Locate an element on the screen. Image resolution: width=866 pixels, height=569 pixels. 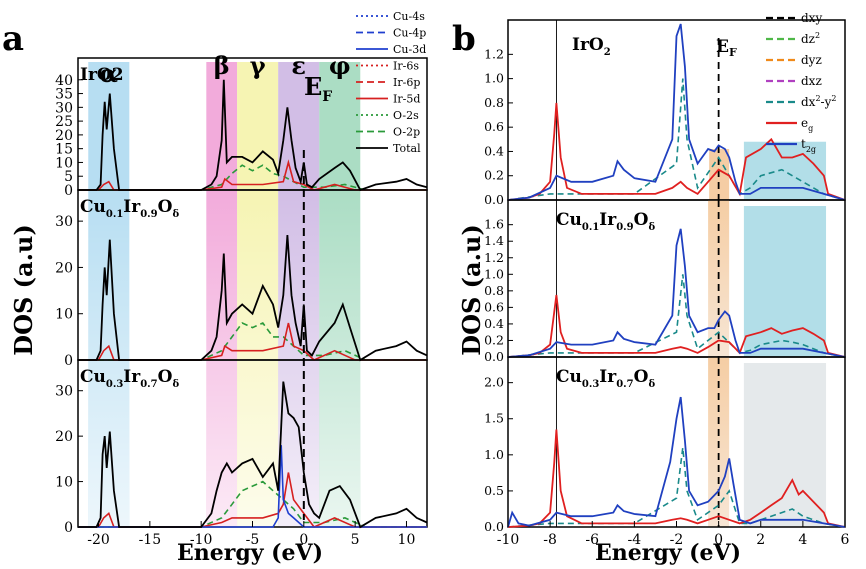
legend-text: dz is located at coordinates (808, 39).